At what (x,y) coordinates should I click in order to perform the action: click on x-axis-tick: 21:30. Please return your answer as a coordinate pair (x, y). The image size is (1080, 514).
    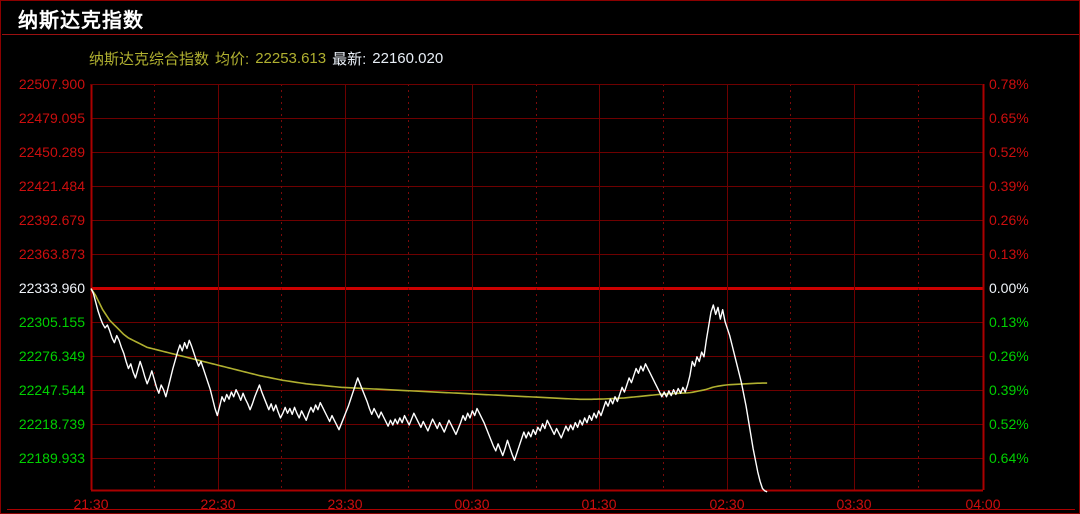
    Looking at the image, I should click on (91, 504).